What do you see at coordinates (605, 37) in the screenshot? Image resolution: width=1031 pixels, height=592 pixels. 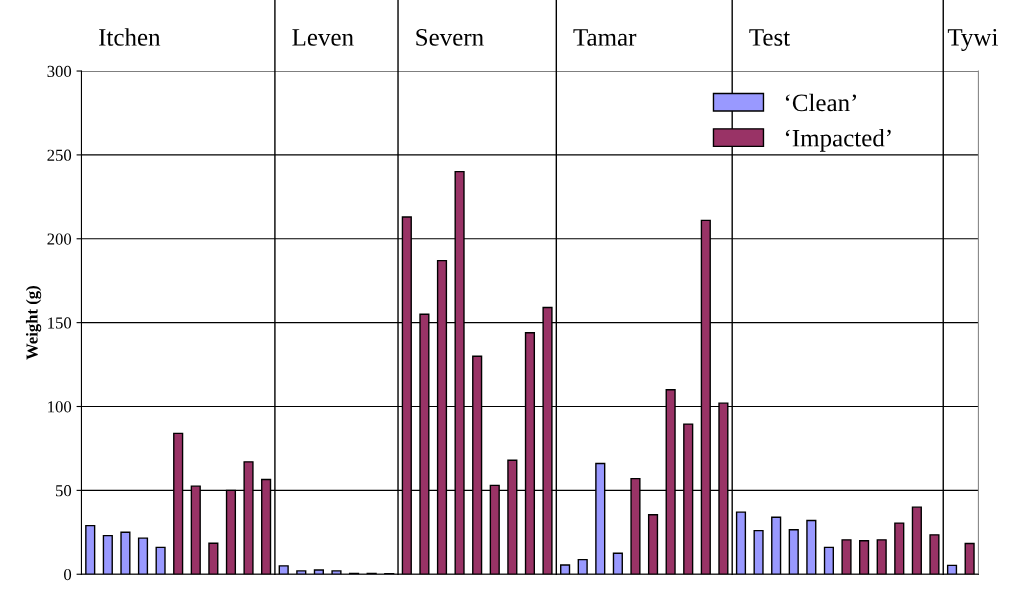 I see `text: Tamar` at bounding box center [605, 37].